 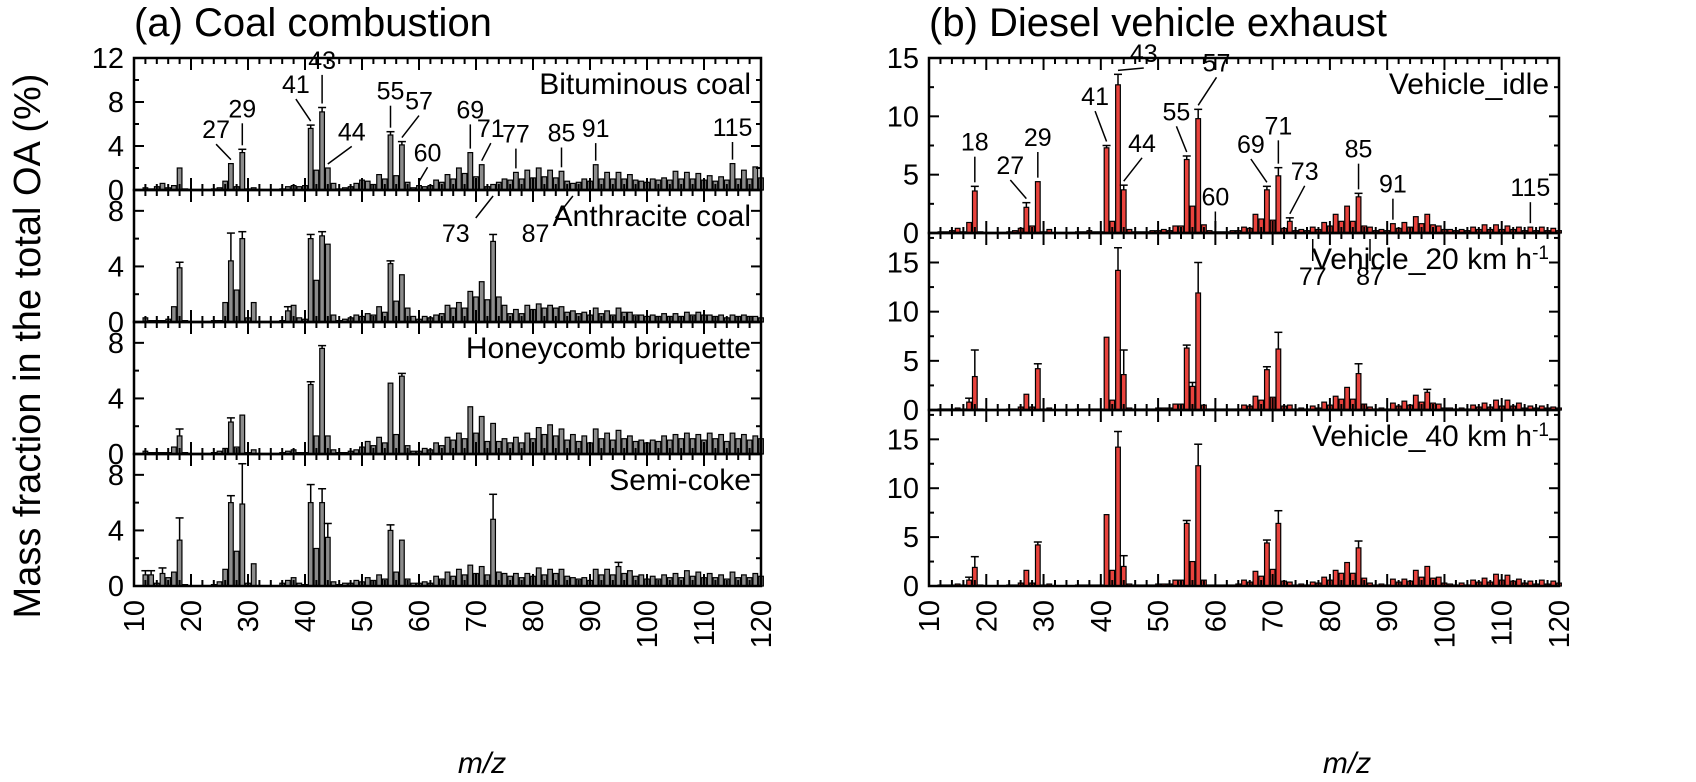 What do you see at coordinates (987, 616) in the screenshot?
I see `x-tick-label: 20` at bounding box center [987, 616].